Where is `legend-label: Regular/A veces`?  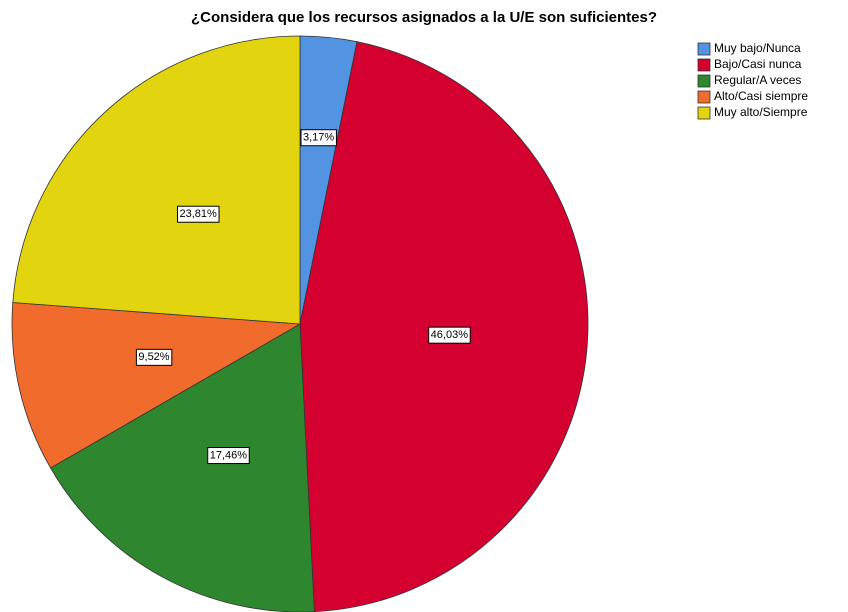
legend-label: Regular/A veces is located at coordinates (757, 80).